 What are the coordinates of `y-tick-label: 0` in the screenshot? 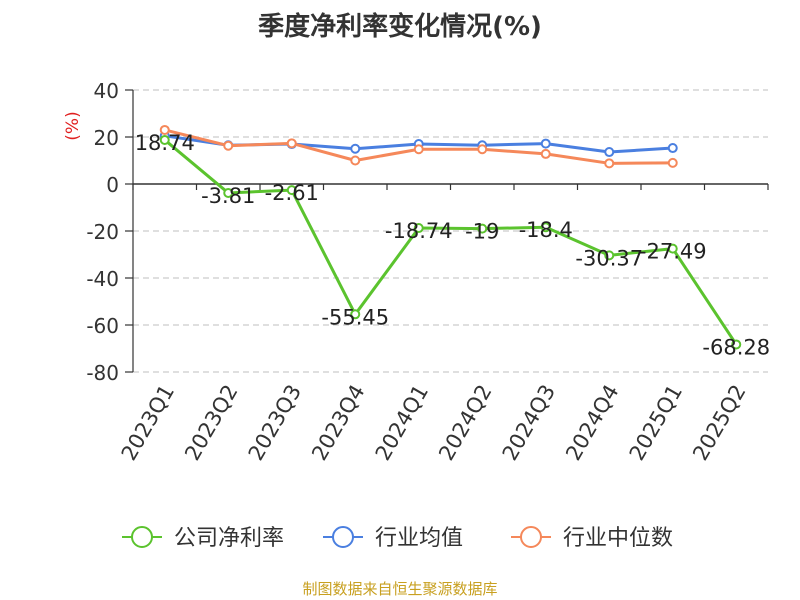 It's located at (112, 185).